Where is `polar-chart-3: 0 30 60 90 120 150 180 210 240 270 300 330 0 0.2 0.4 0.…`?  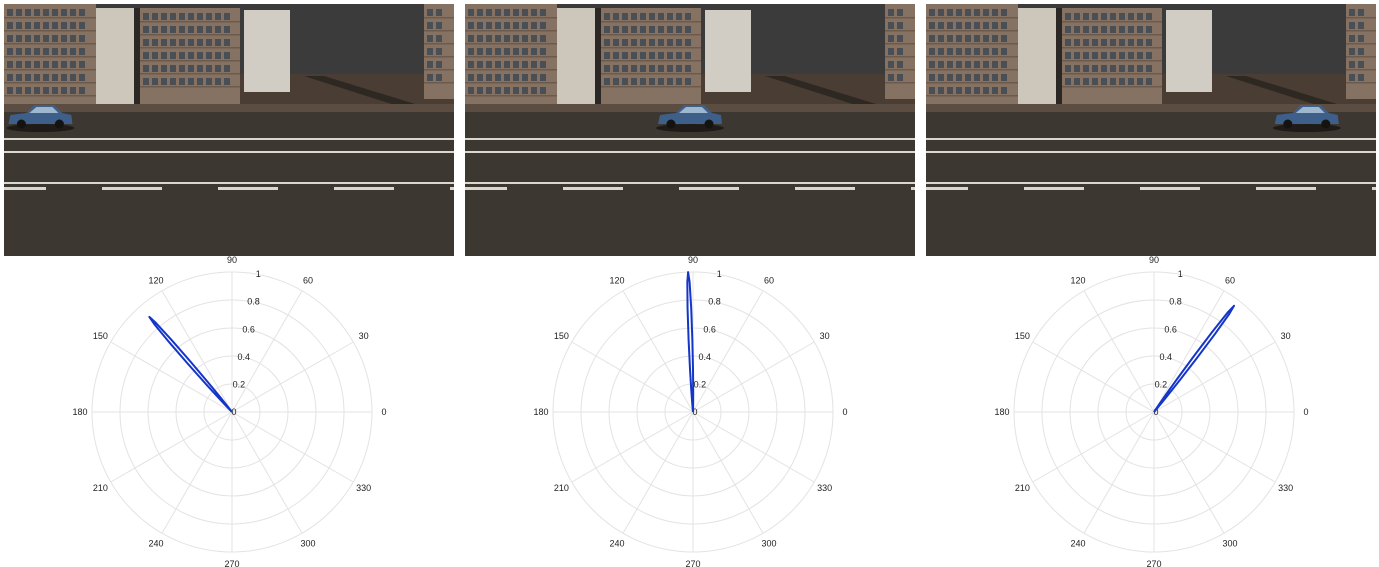 polar-chart-3: 0 30 60 90 120 150 180 210 240 270 300 330 0 0.2 0.4 0.… is located at coordinates (1151, 411).